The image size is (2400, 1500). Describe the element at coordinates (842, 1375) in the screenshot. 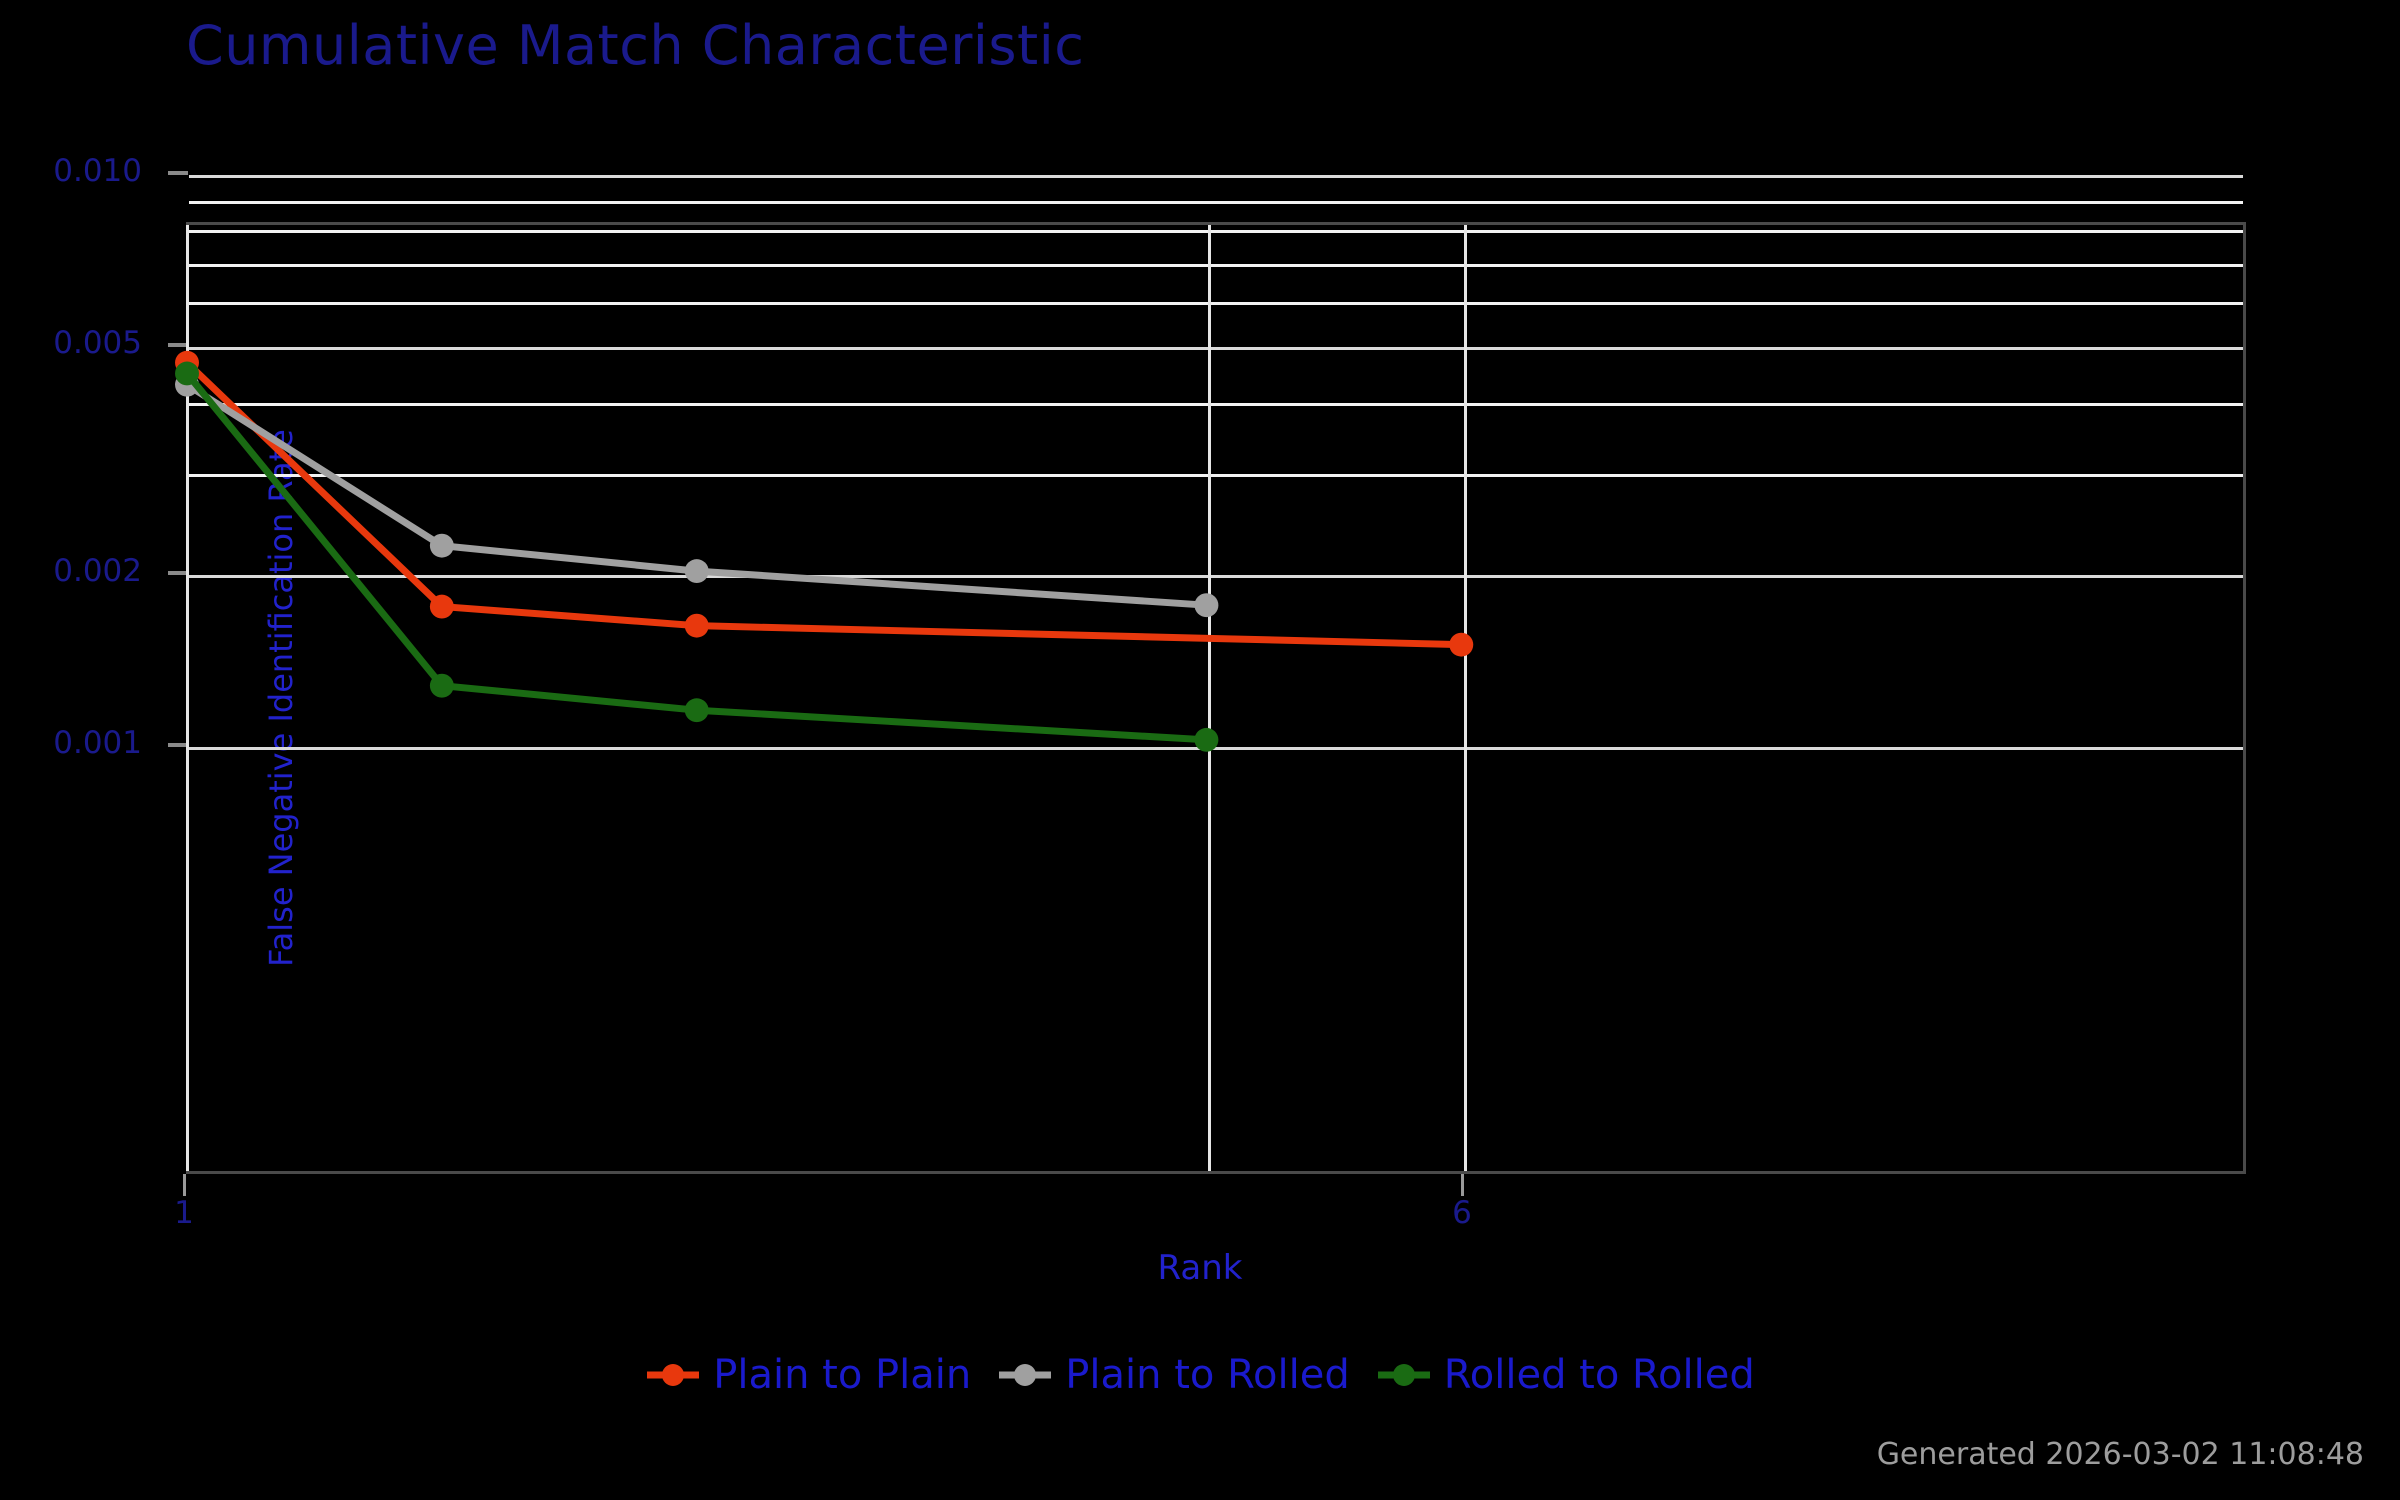

I see `legend-label: Plain to Plain` at that location.